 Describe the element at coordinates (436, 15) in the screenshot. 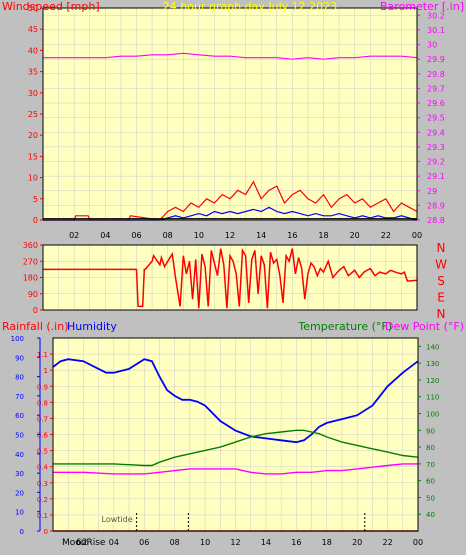

I see `tick-label: 30.2` at that location.